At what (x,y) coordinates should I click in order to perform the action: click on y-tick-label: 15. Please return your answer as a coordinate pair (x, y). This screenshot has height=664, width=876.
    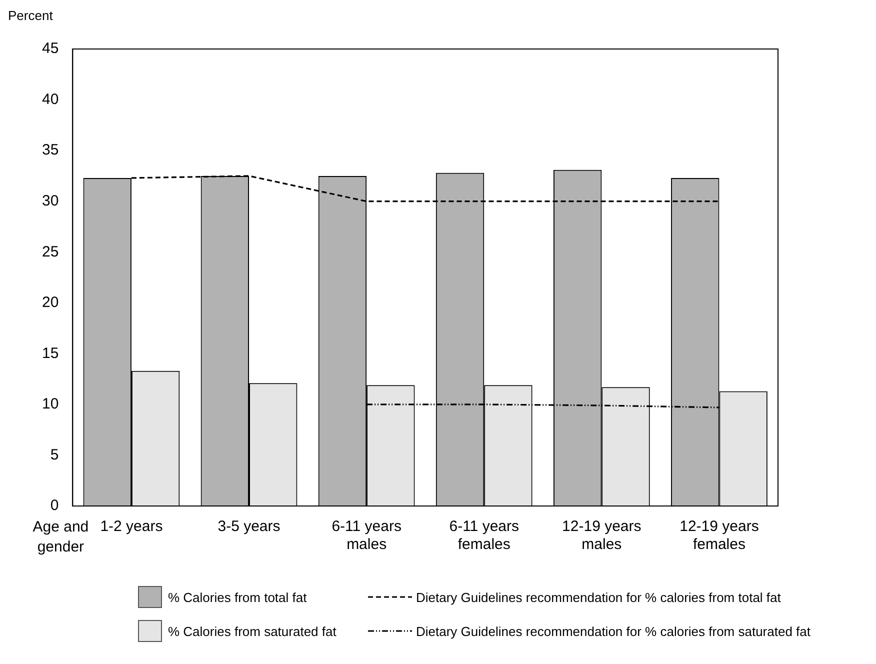
    Looking at the image, I should click on (50, 353).